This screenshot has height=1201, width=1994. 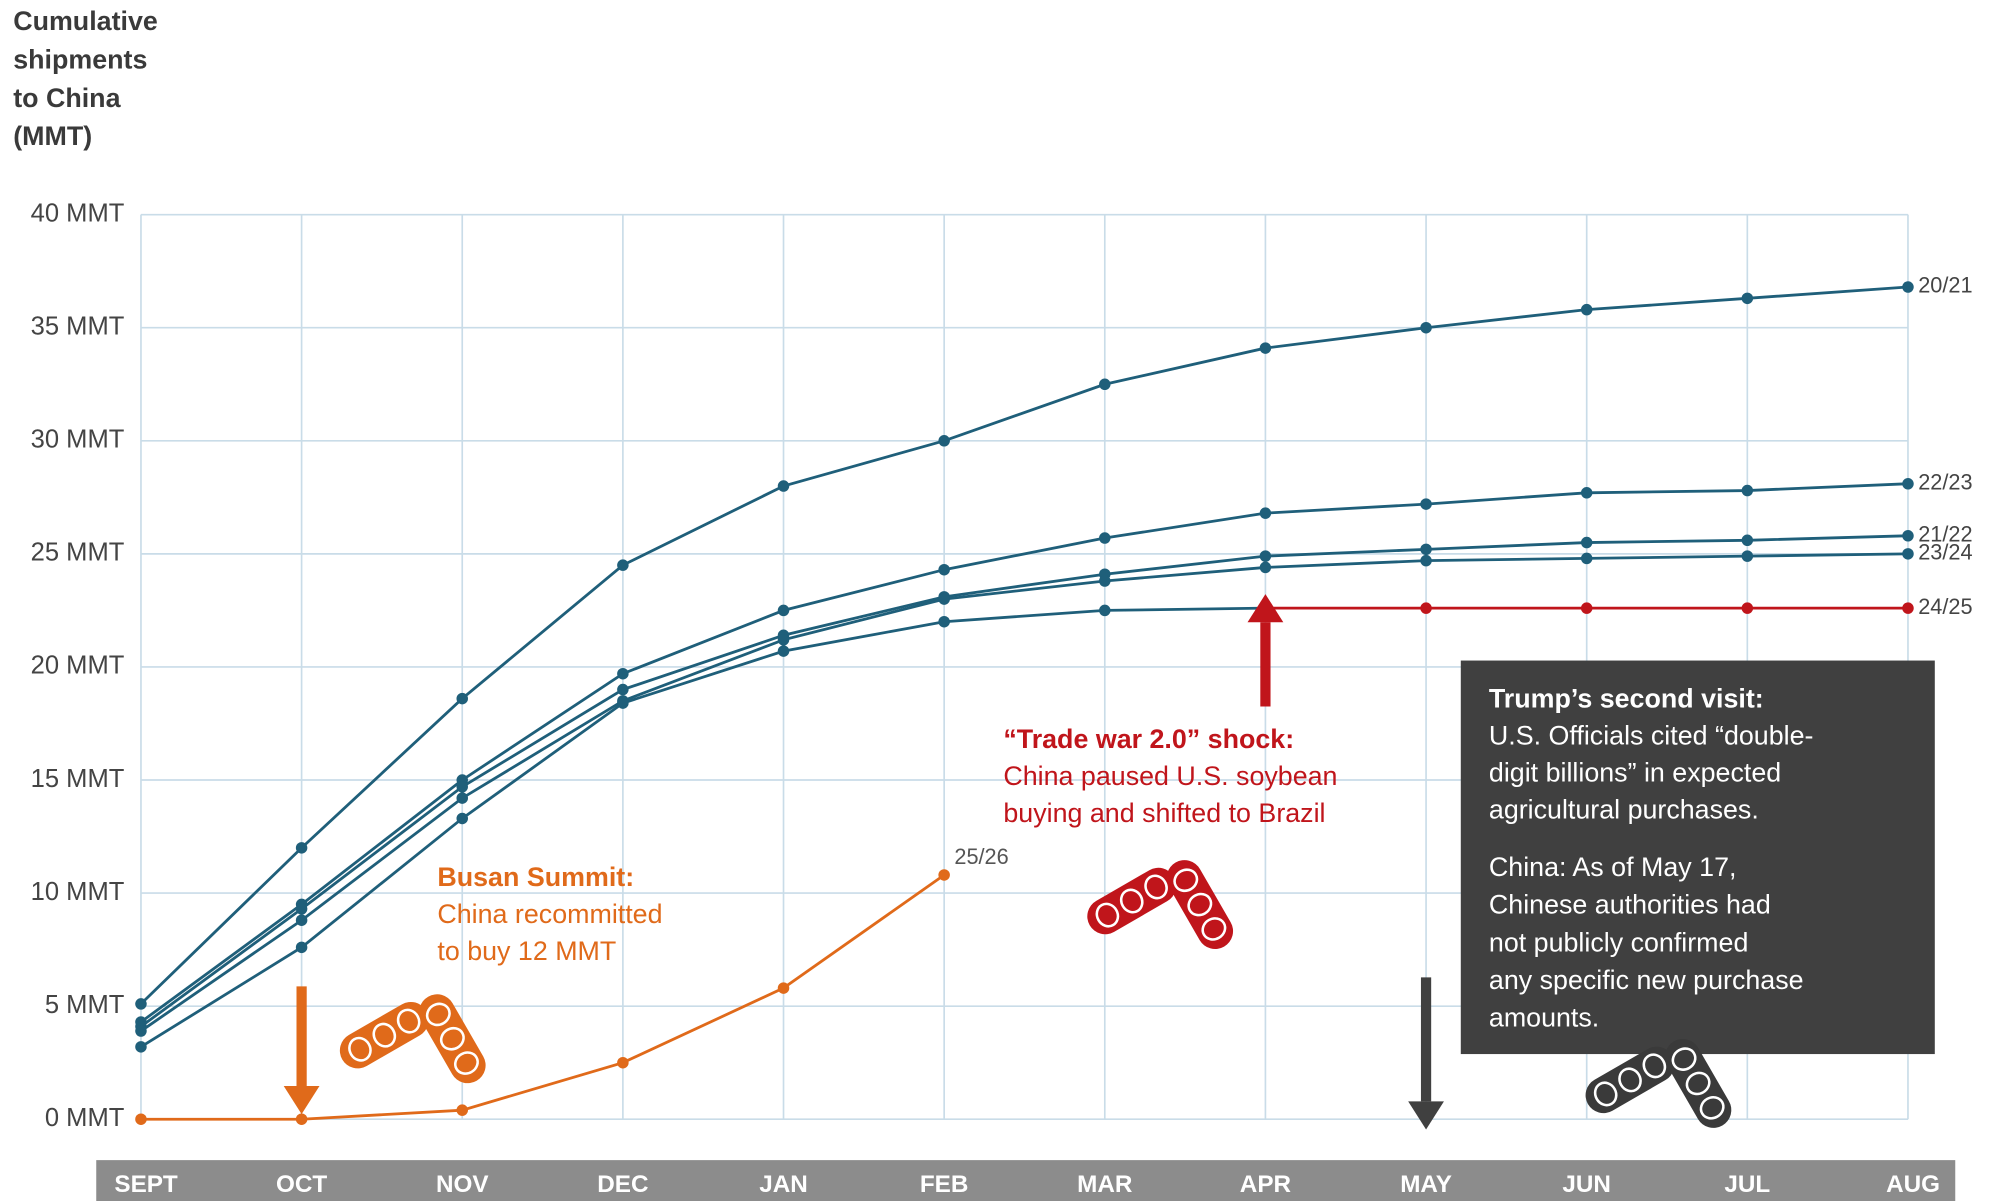 I want to click on annotation-text: to buy 12 MMT, so click(x=526, y=951).